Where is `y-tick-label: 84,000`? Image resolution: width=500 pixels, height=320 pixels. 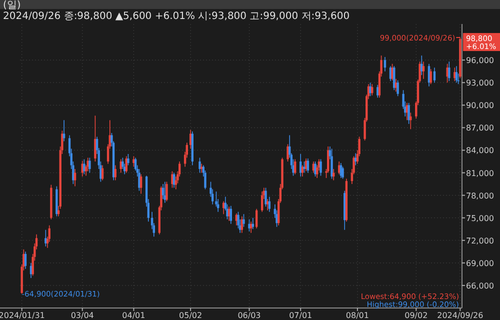 y-tick-label: 84,000 is located at coordinates (480, 151).